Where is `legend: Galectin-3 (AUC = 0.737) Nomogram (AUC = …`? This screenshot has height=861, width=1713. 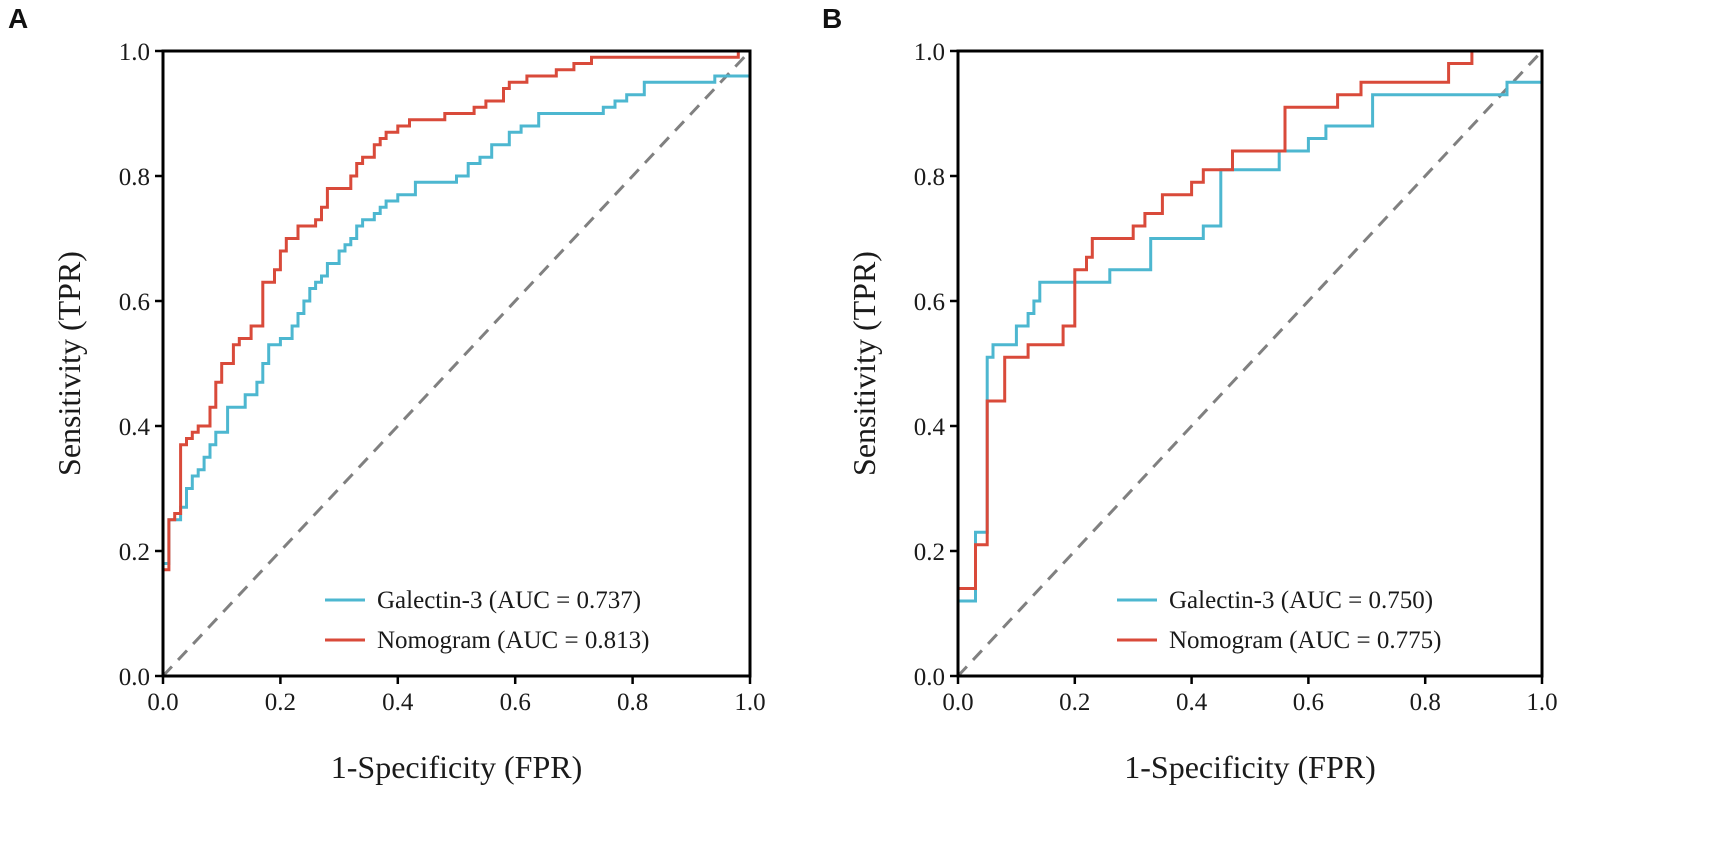
legend: Galectin-3 (AUC = 0.737) Nomogram (AUC = … is located at coordinates (487, 620).